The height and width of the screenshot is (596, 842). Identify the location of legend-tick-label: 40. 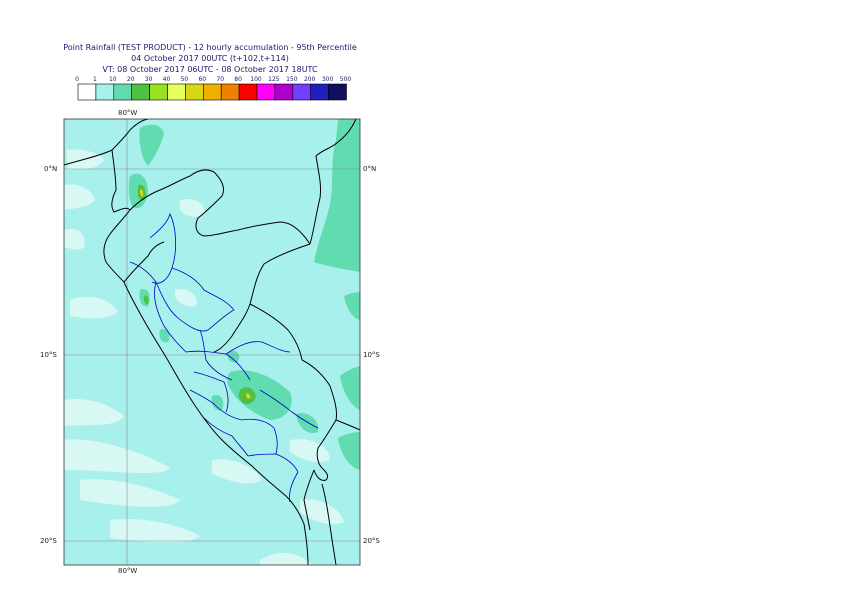
(167, 79).